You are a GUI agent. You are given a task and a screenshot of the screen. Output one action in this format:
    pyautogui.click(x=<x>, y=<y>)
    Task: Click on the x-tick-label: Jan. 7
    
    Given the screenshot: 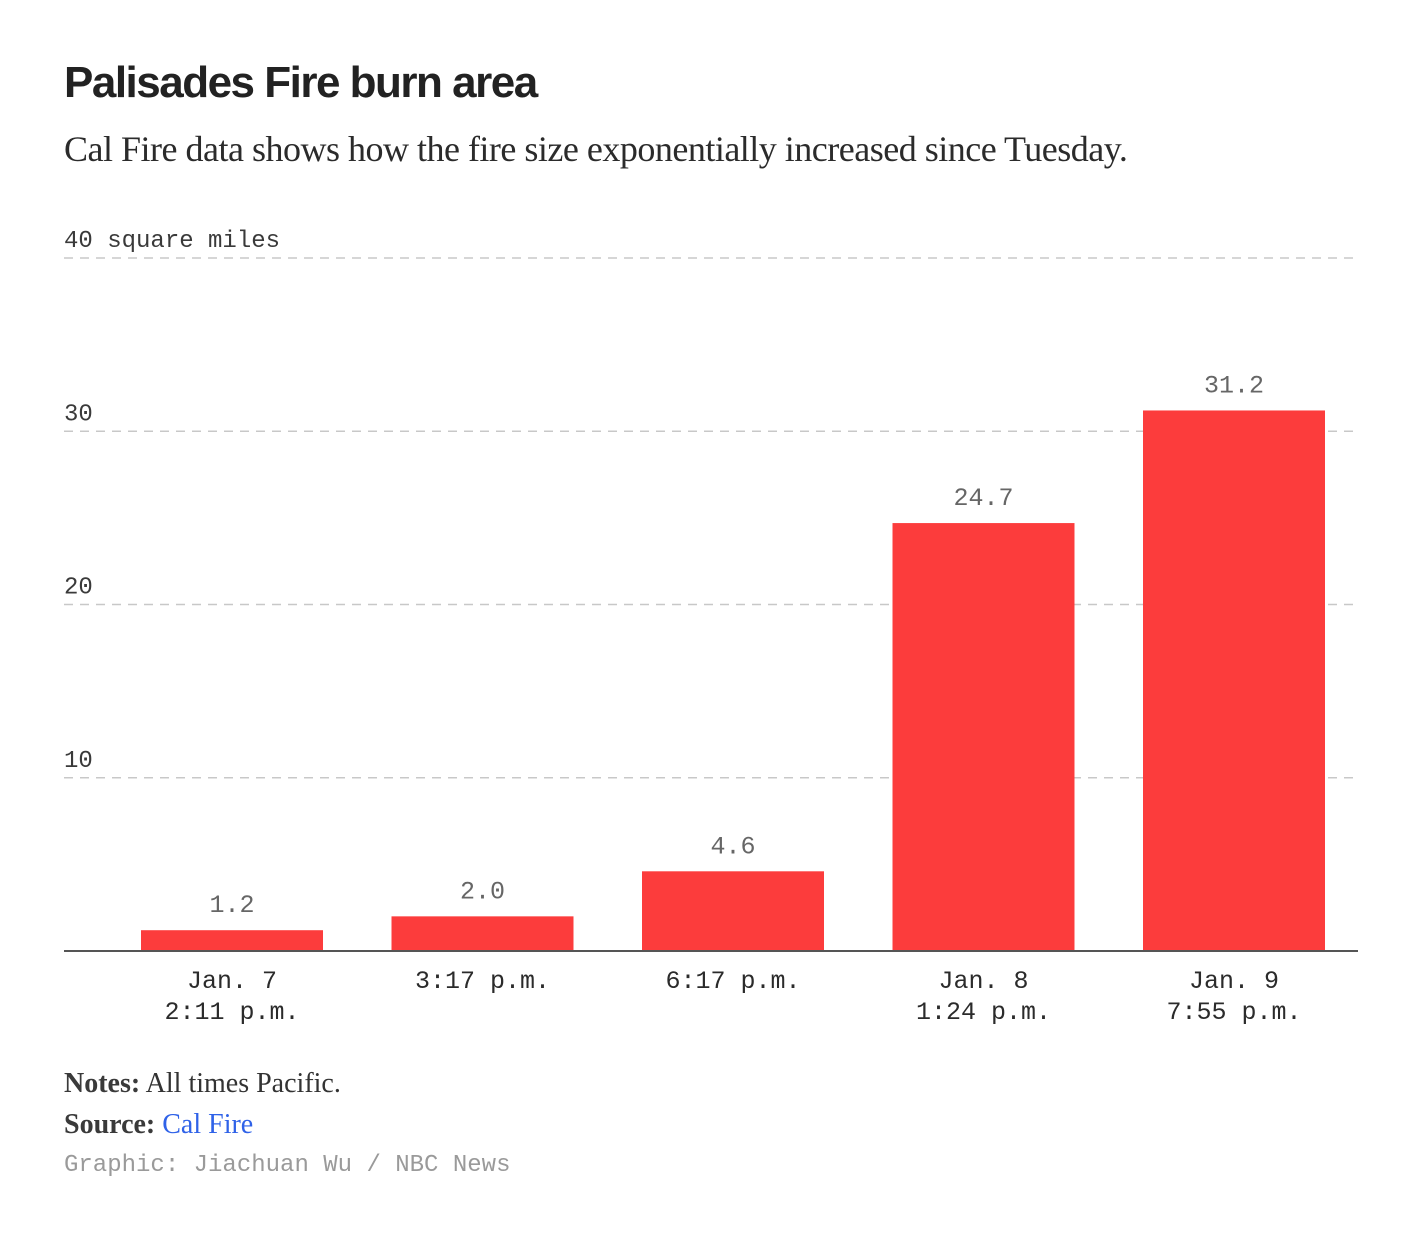 What is the action you would take?
    pyautogui.click(x=232, y=981)
    